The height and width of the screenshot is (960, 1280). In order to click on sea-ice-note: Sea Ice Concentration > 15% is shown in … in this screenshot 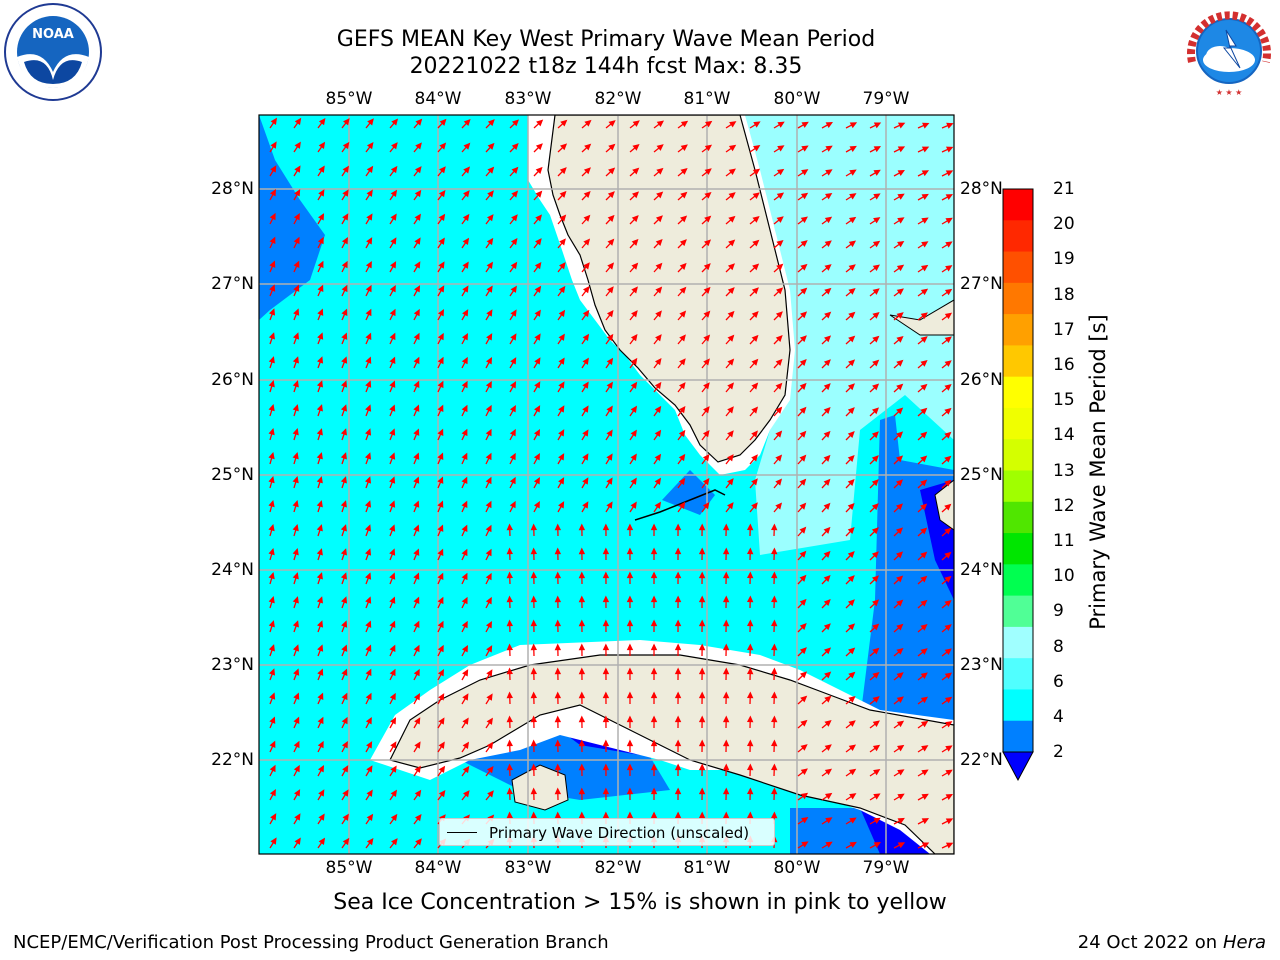, I will do `click(640, 902)`.